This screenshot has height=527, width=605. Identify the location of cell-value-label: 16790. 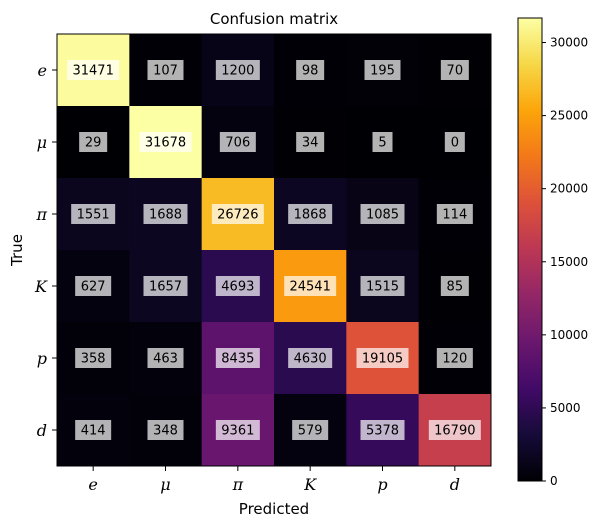
(454, 431).